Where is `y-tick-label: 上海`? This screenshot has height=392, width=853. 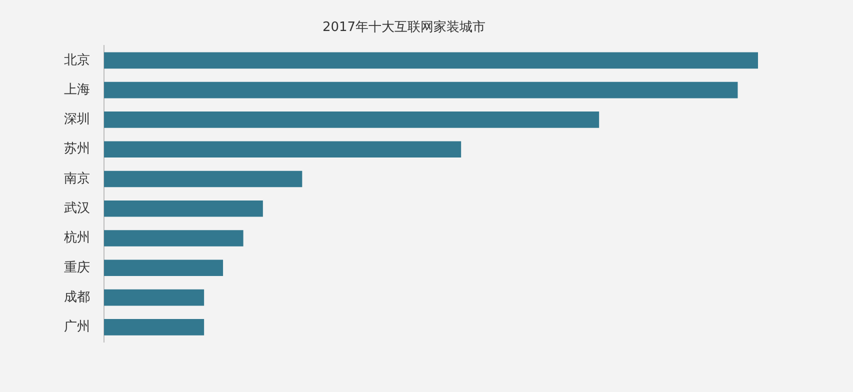 y-tick-label: 上海 is located at coordinates (77, 90).